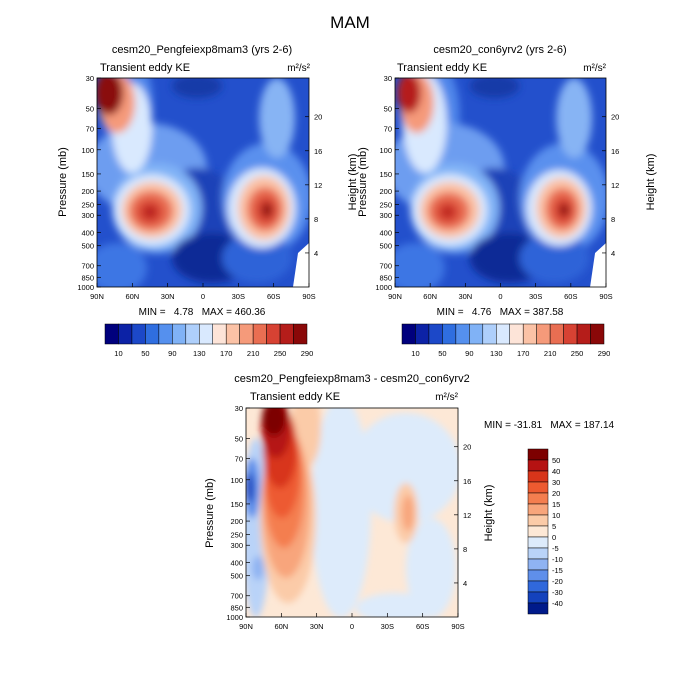 This screenshot has height=700, width=700. What do you see at coordinates (352, 626) in the screenshot?
I see `x-tick-label: 0` at bounding box center [352, 626].